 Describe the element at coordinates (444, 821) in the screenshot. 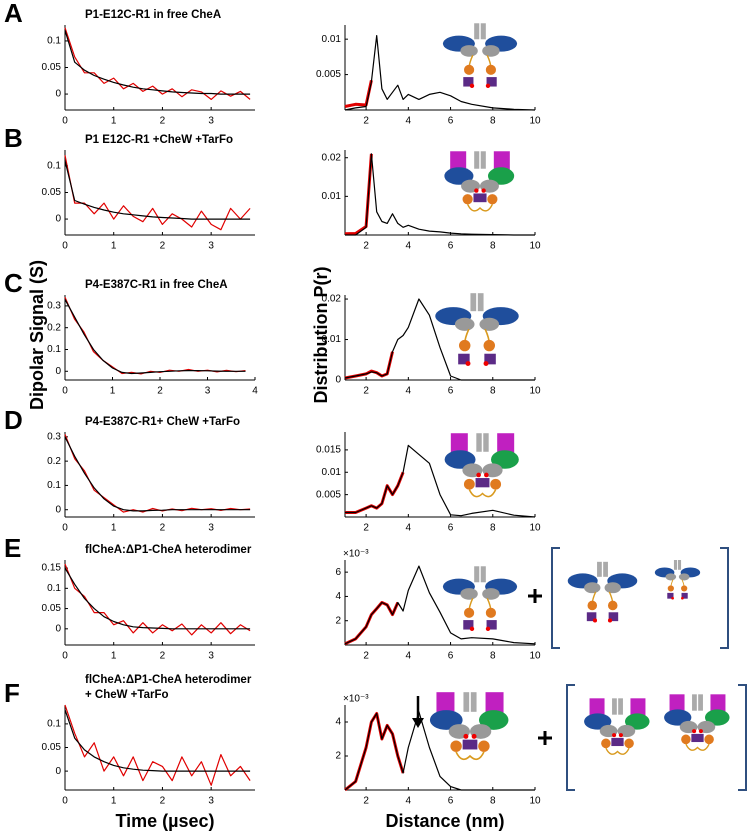

I see `x-axis-label: Distance (nm)` at that location.